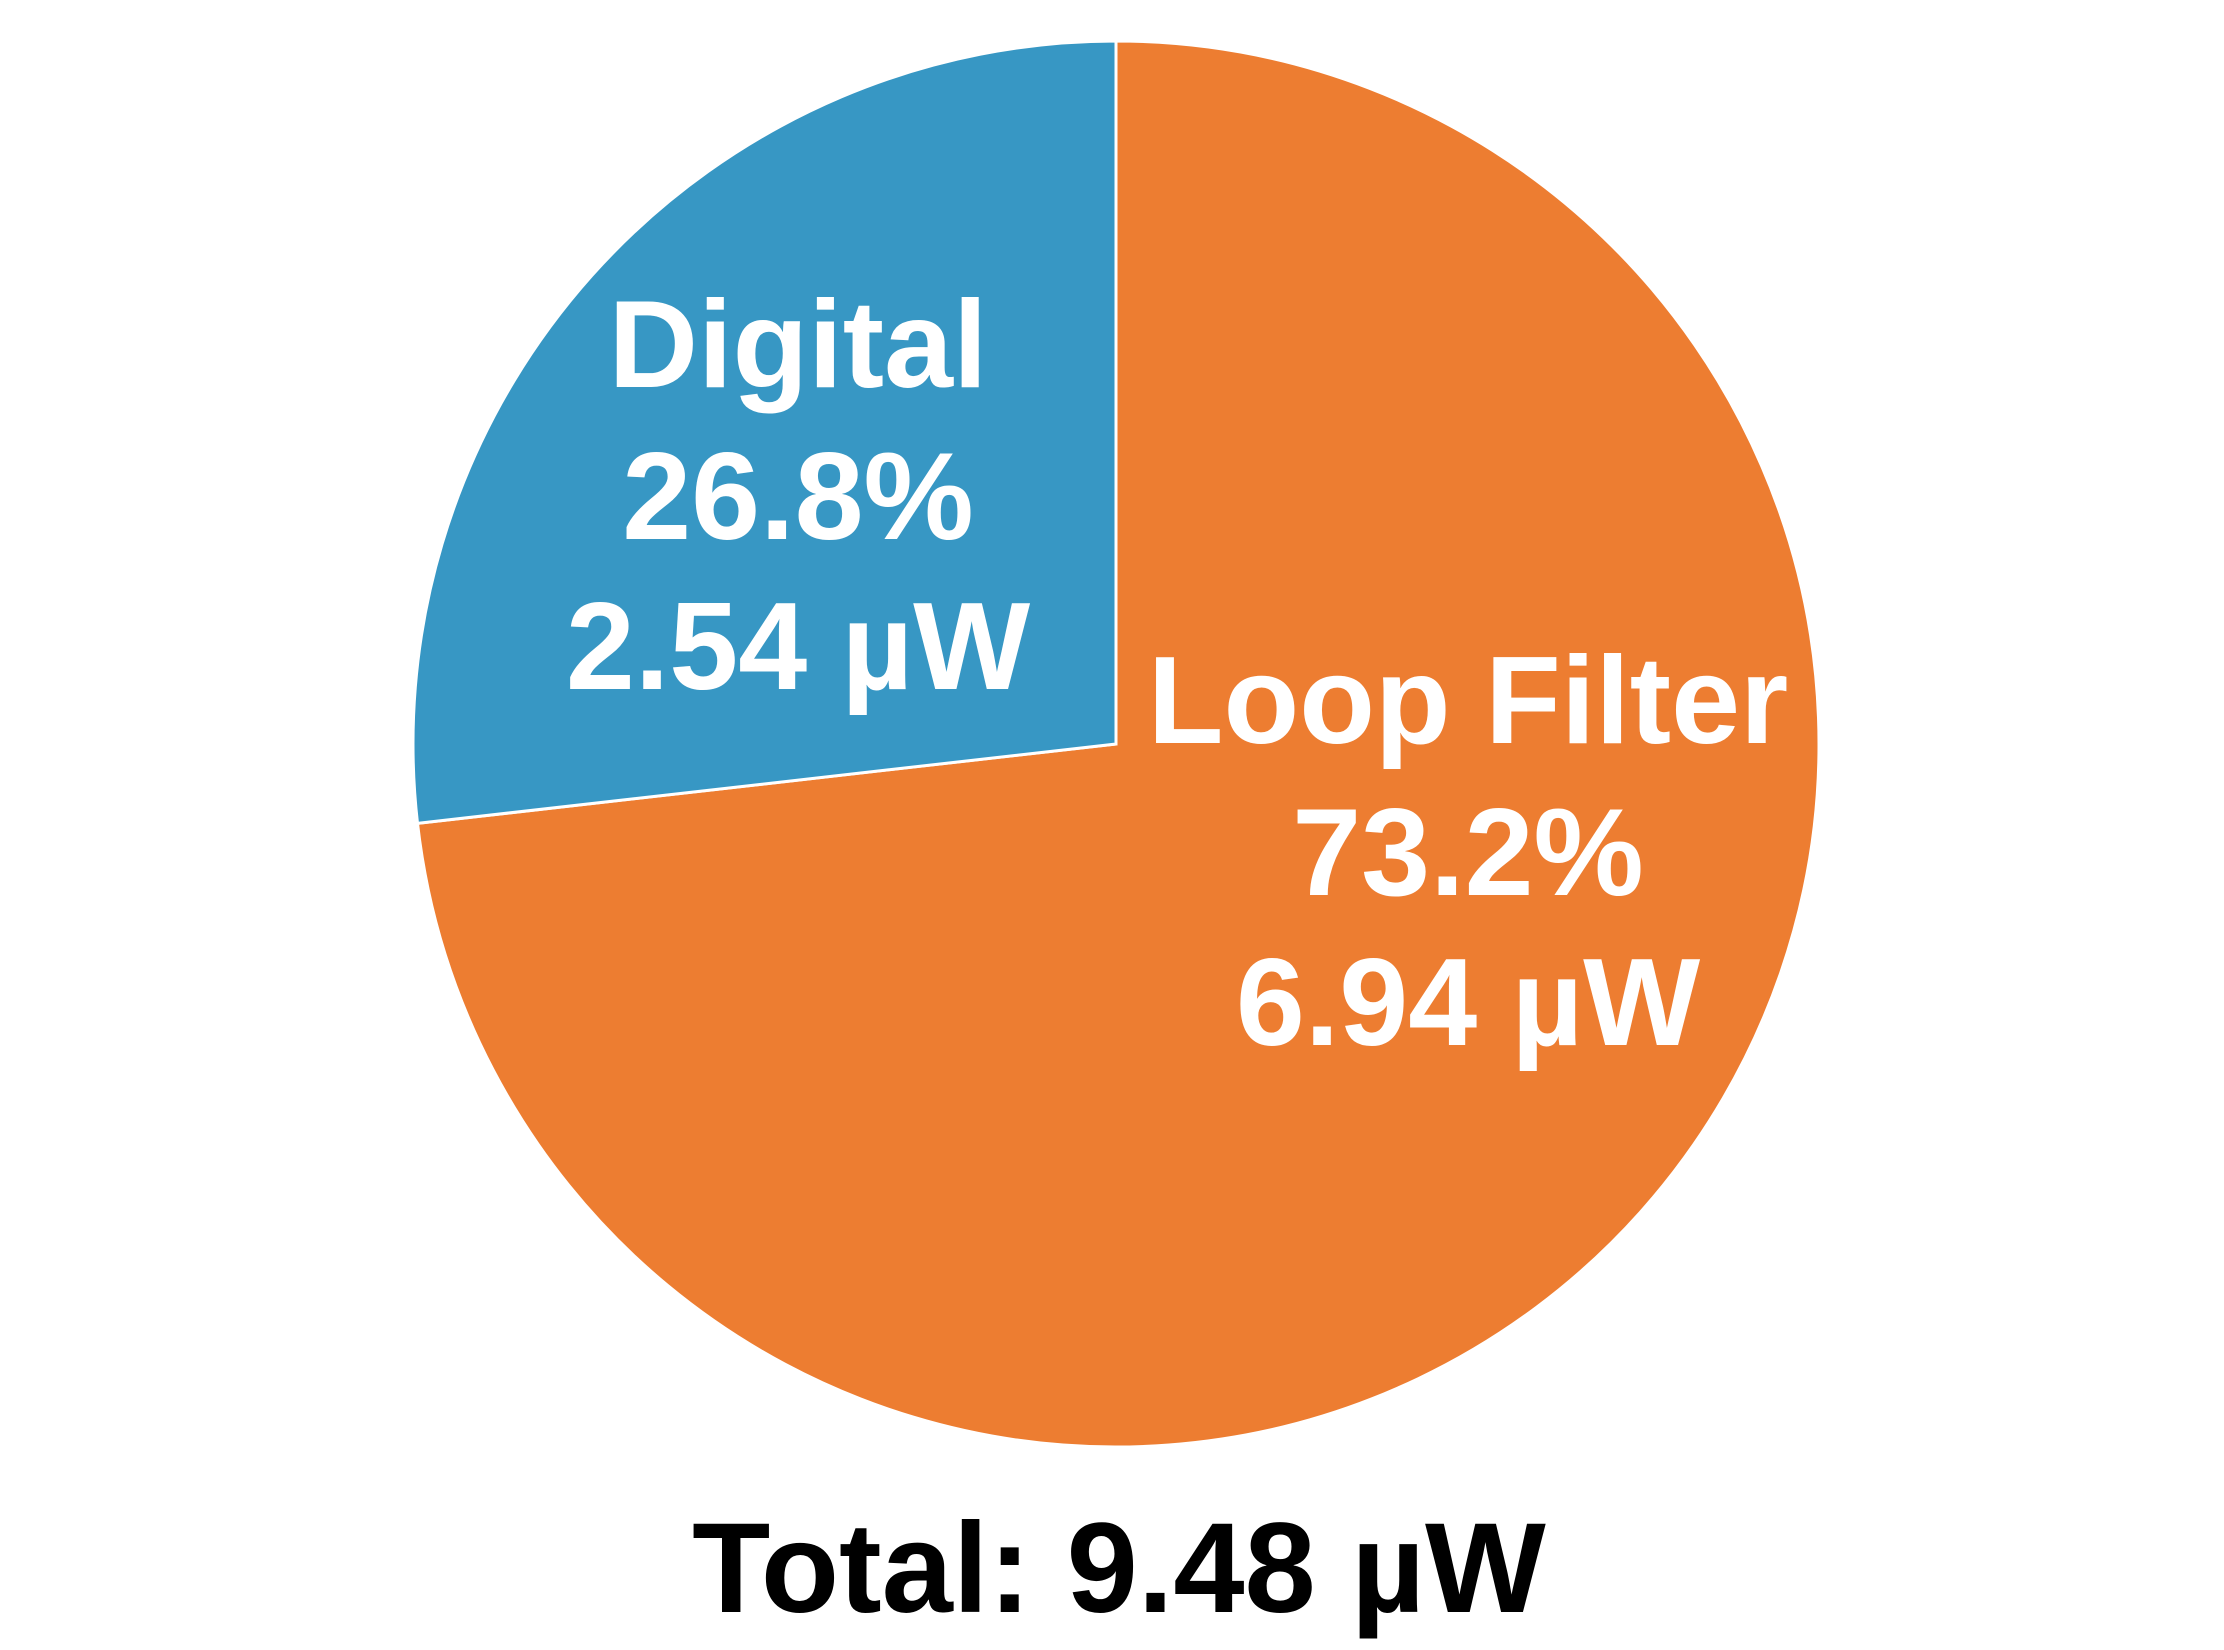  Describe the element at coordinates (798, 497) in the screenshot. I see `slice-percent: 26.8%` at that location.